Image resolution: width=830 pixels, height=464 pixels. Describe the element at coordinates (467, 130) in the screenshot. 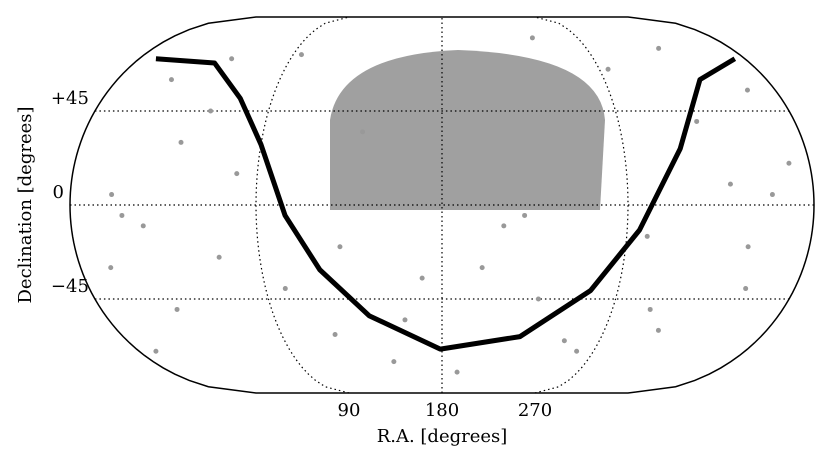

I see `dense-region` at that location.